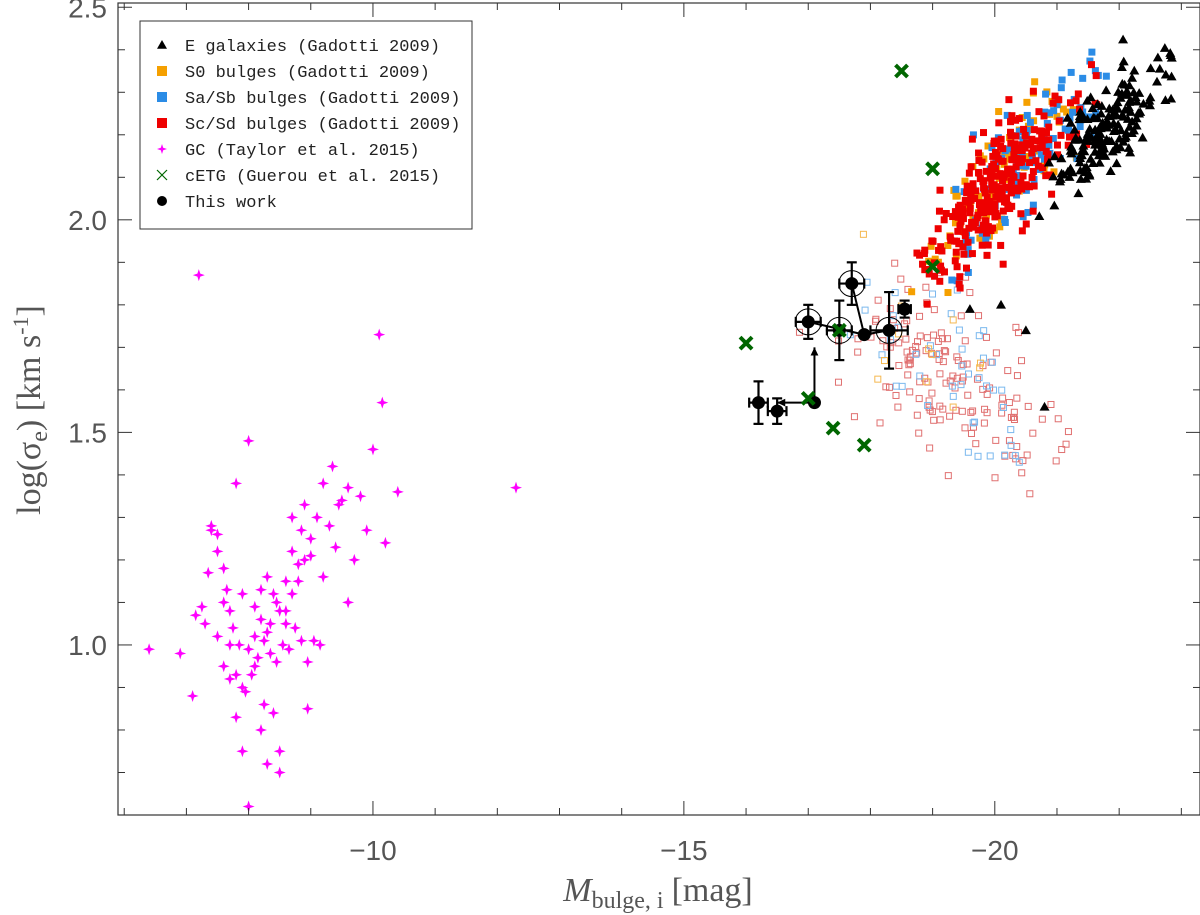 This screenshot has width=1200, height=915. Describe the element at coordinates (1042, 222) in the screenshot. I see `filled-markers-layer` at that location.